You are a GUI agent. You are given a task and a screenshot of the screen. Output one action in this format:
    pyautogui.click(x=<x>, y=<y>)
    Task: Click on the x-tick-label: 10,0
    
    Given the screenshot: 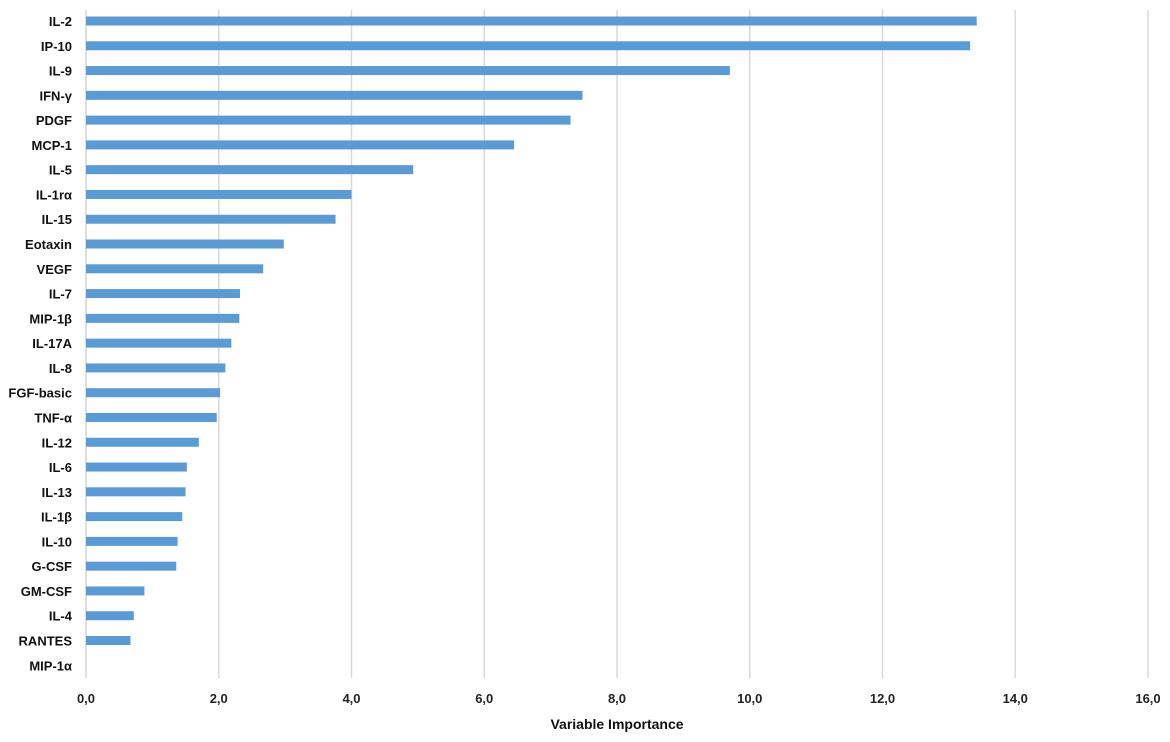 What is the action you would take?
    pyautogui.click(x=749, y=698)
    